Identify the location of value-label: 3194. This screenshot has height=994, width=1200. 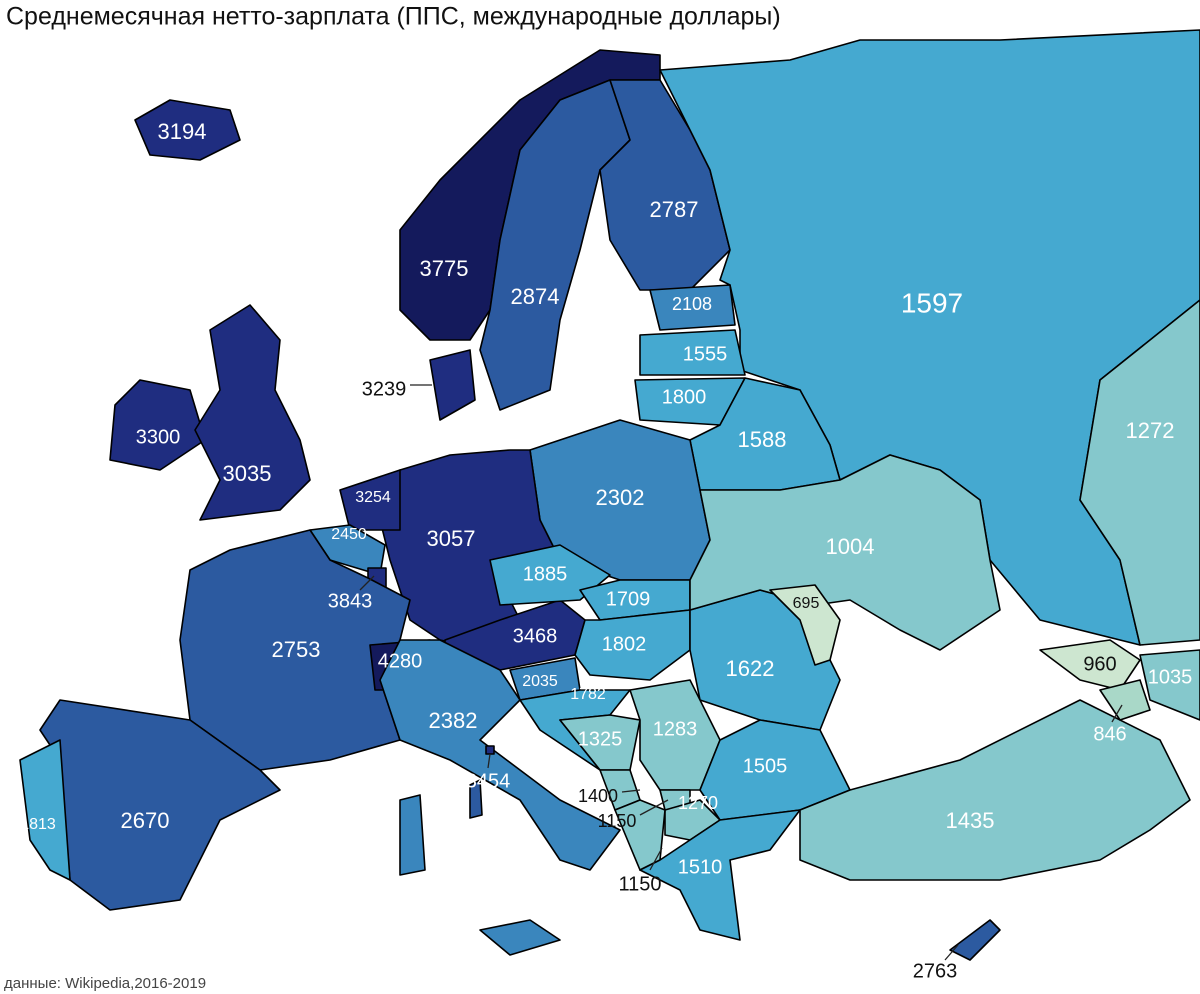
(182, 131).